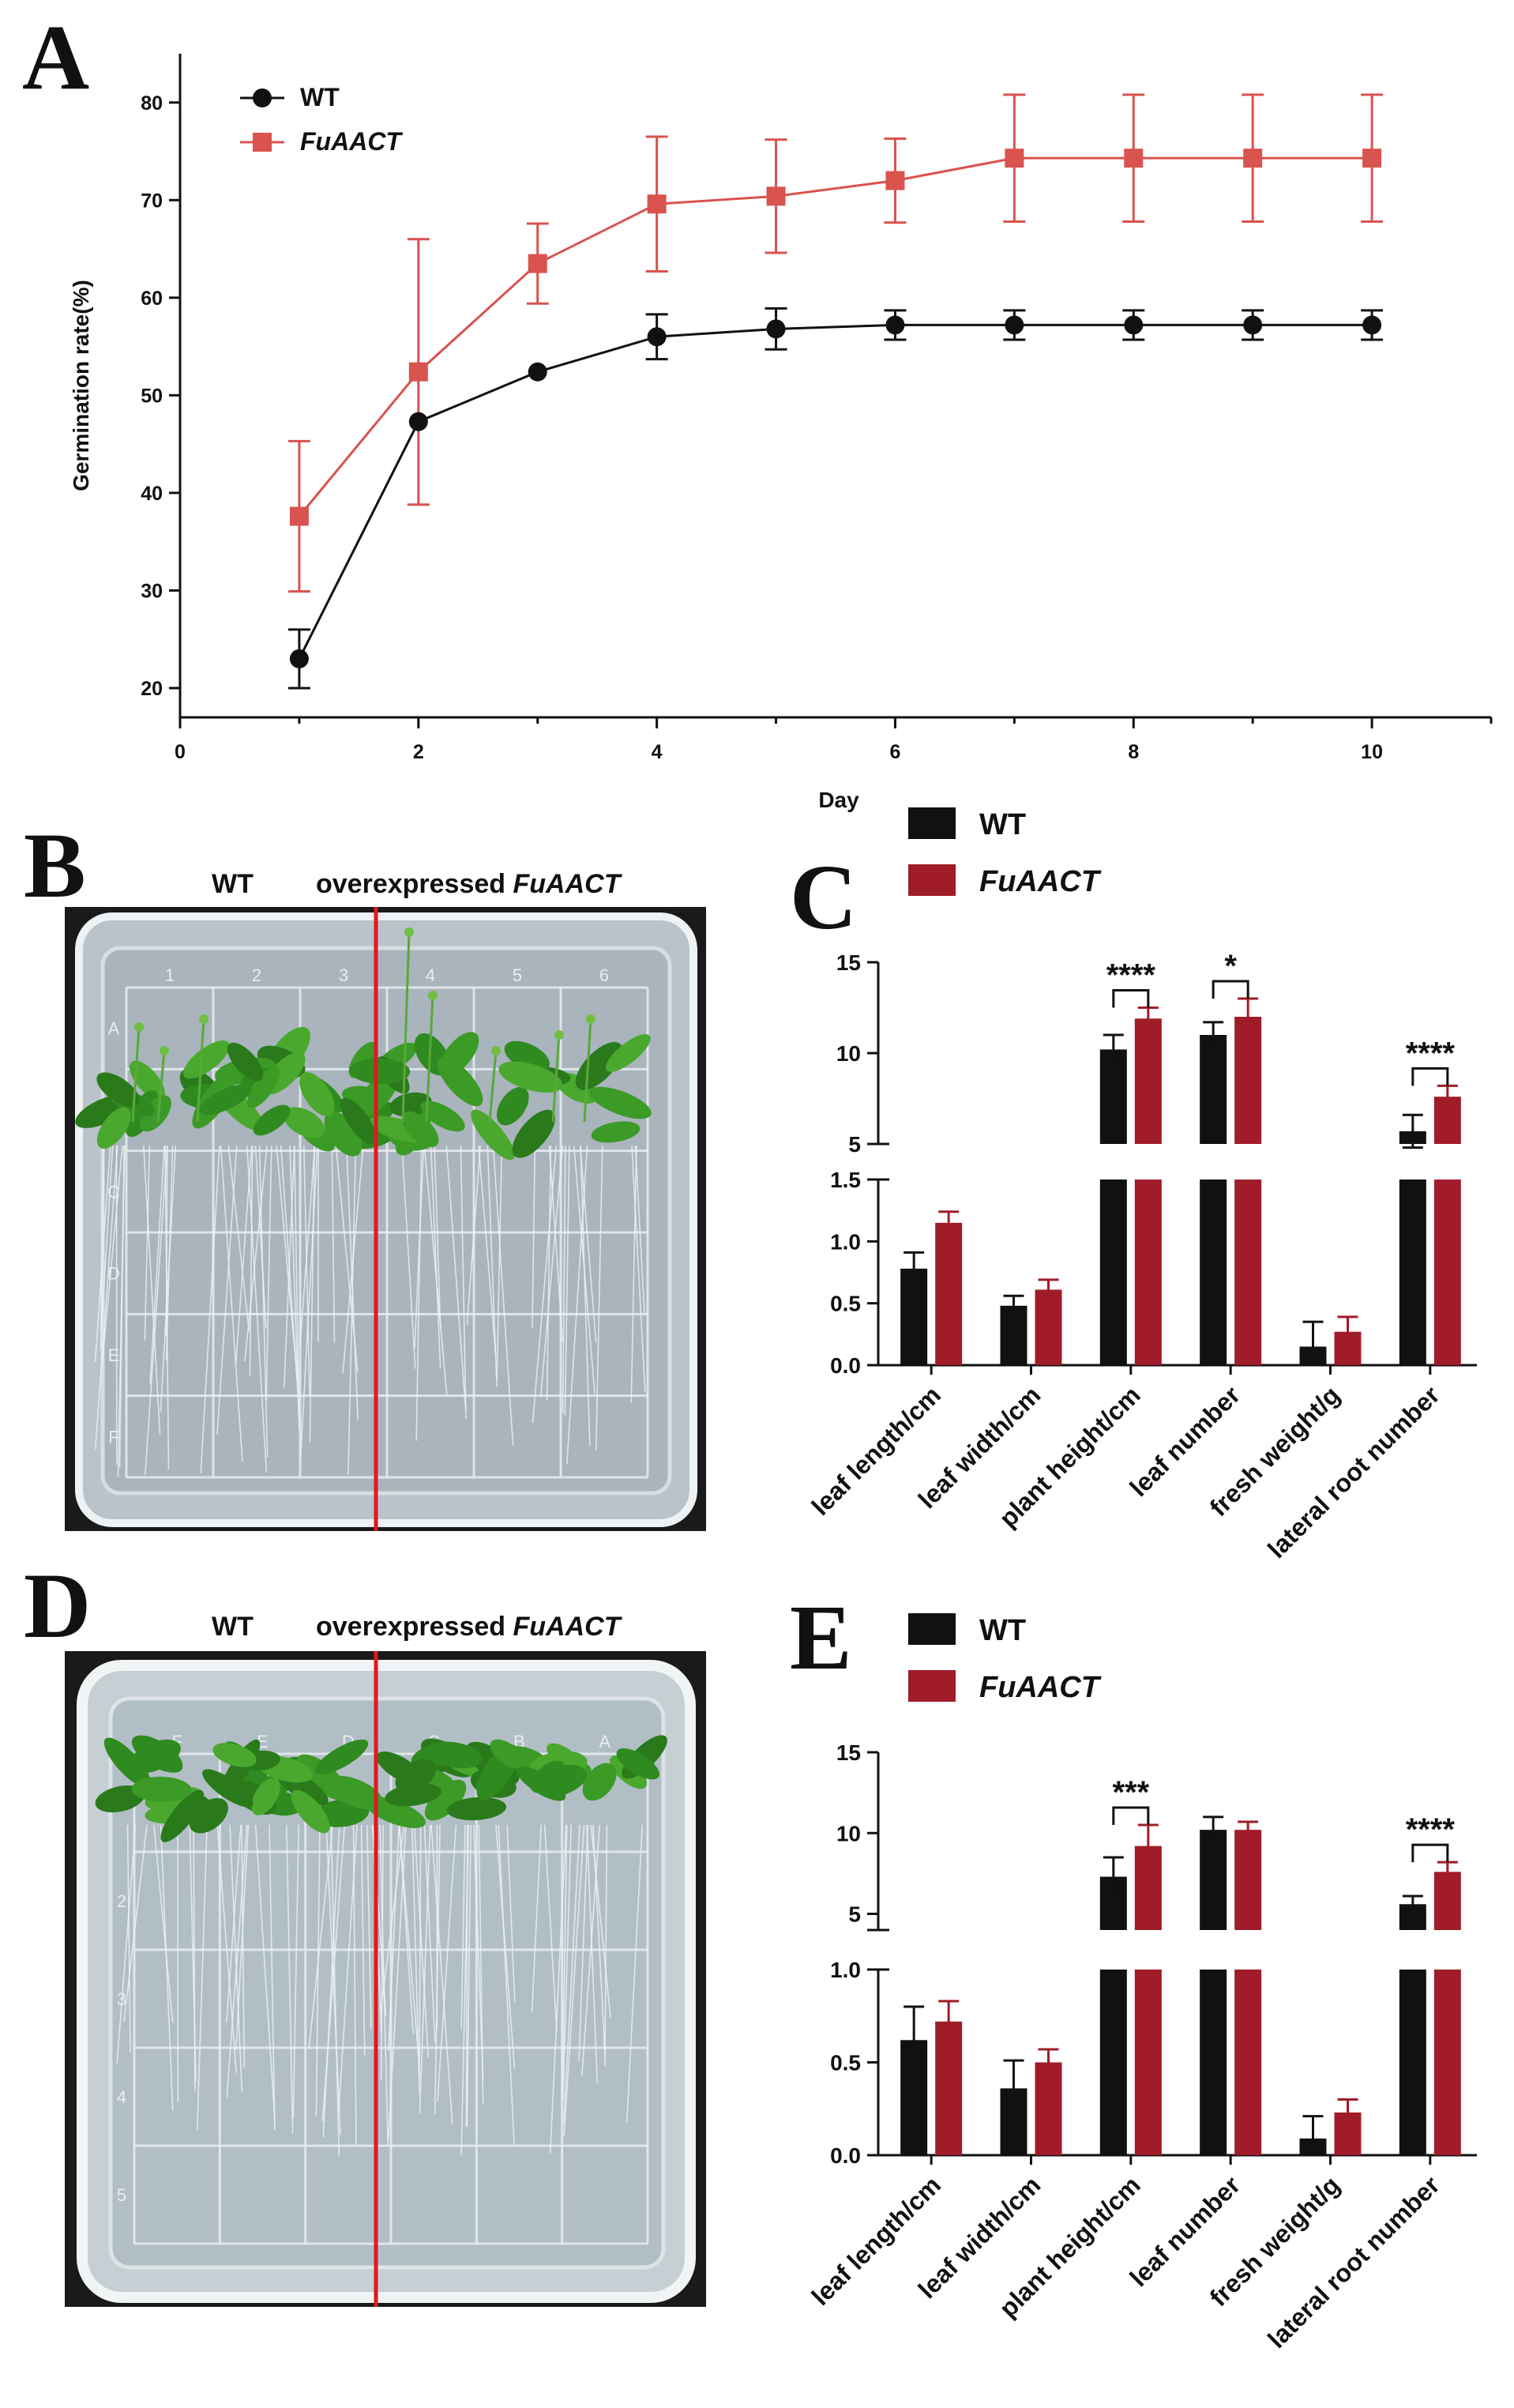  What do you see at coordinates (895, 752) in the screenshot?
I see `a-x-tick-label: 6` at bounding box center [895, 752].